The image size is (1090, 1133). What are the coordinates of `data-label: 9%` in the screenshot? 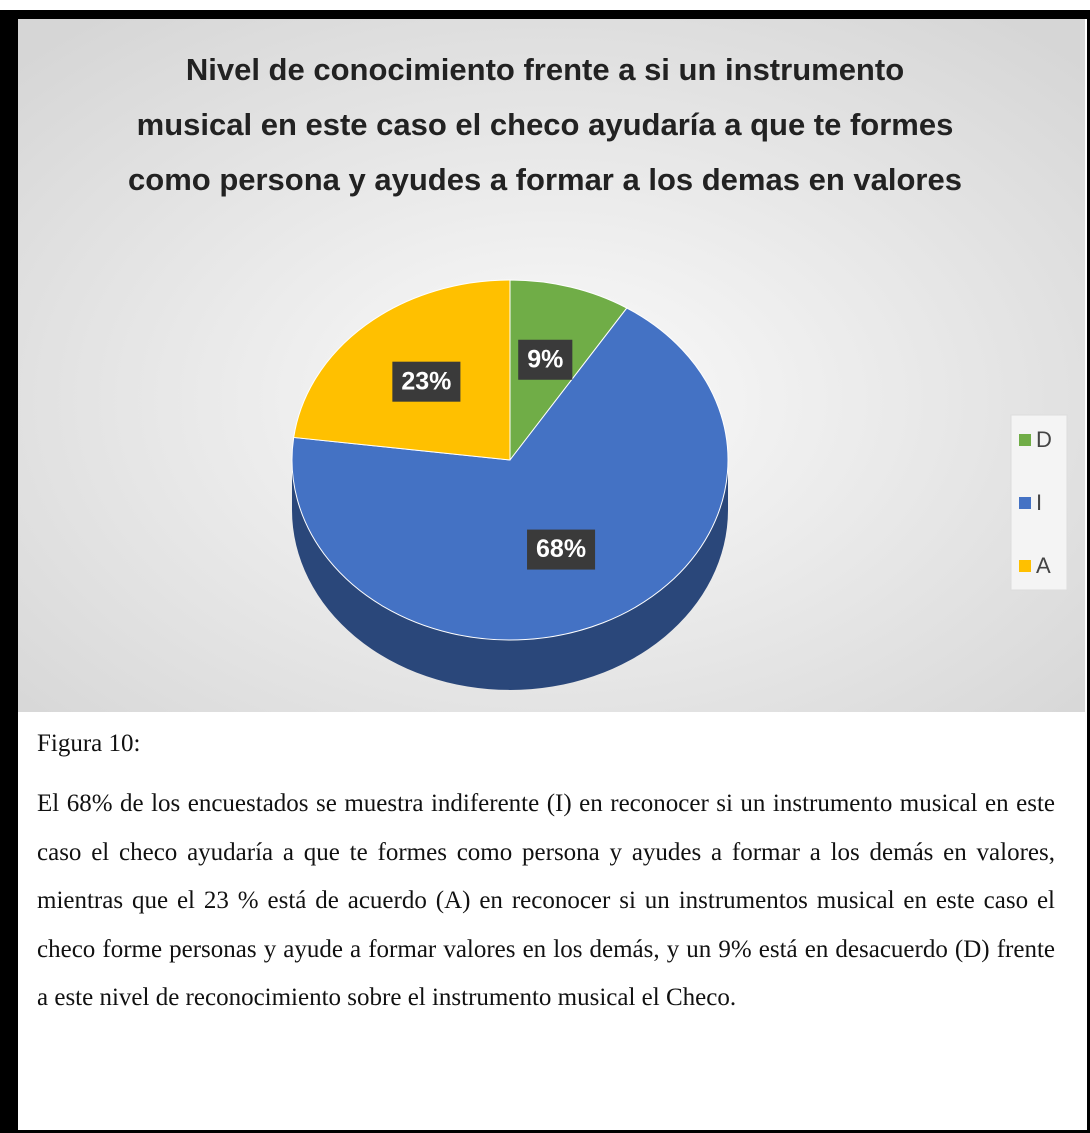 It's located at (545, 359).